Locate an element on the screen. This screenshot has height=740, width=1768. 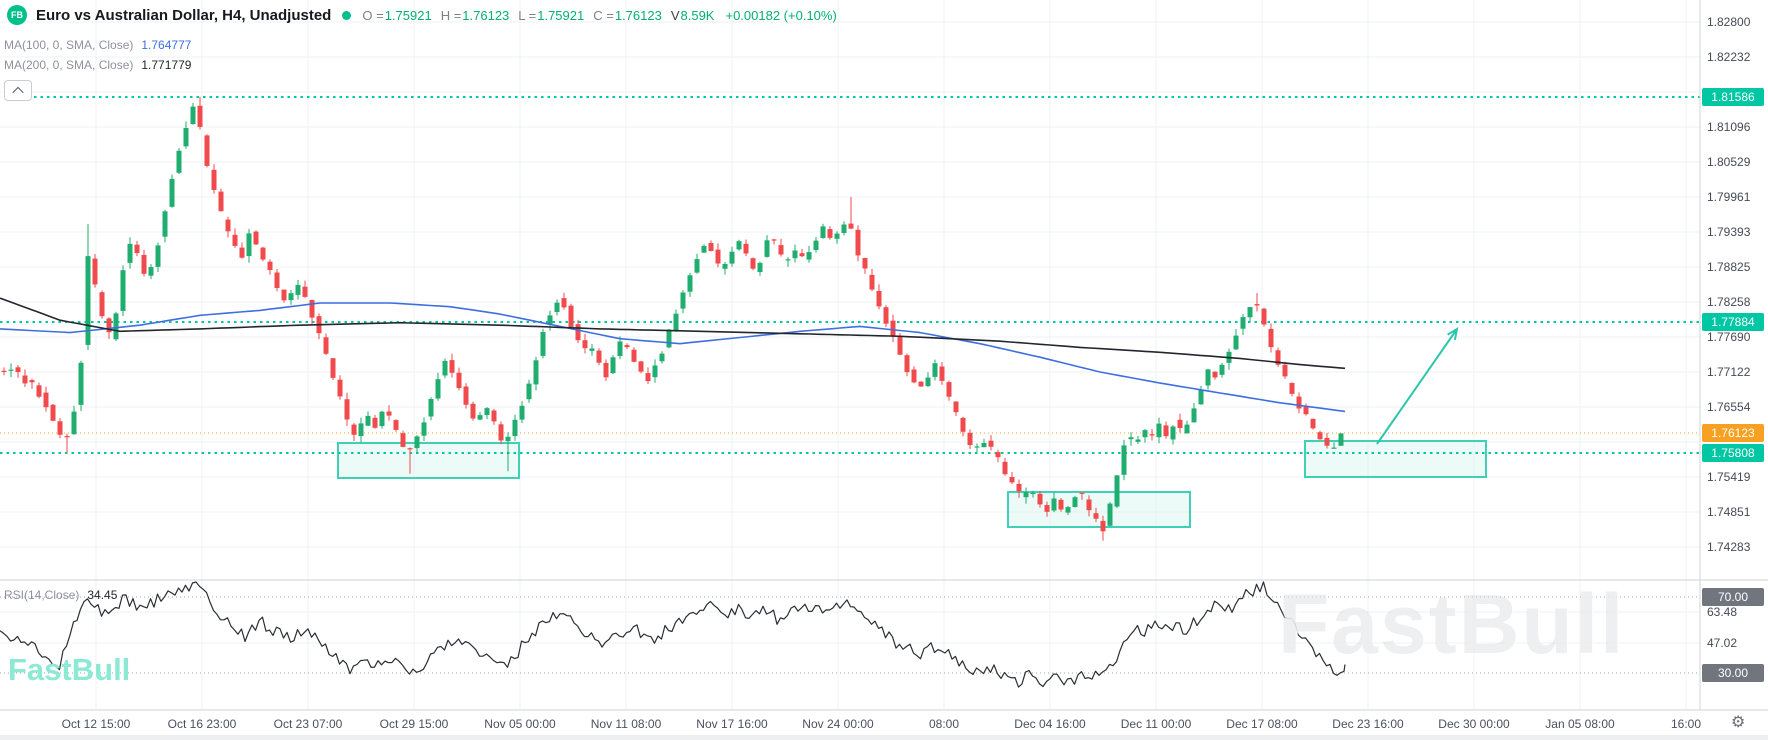
ma100-line is located at coordinates (673, 357).